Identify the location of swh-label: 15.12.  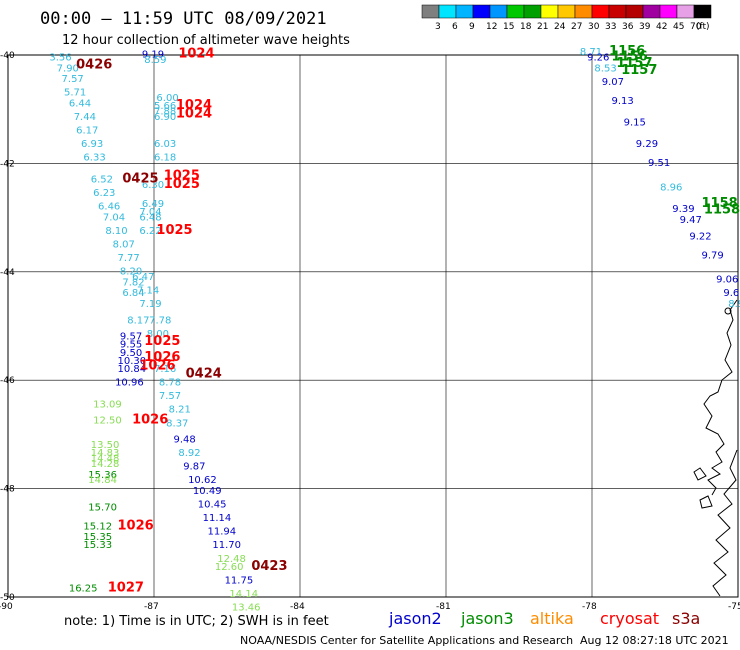
(97, 526).